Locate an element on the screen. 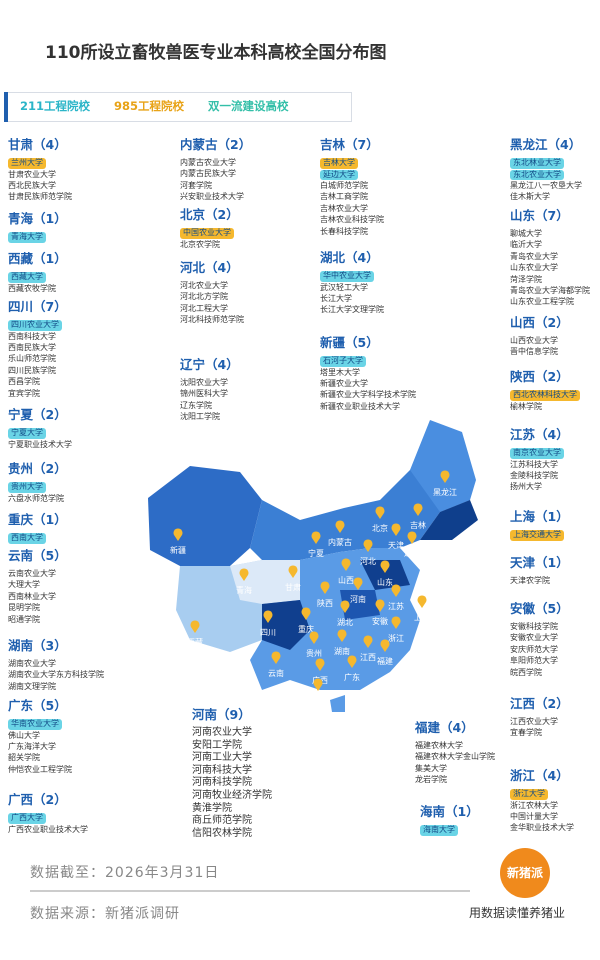  school-name: 南京农业大学 is located at coordinates (537, 453).